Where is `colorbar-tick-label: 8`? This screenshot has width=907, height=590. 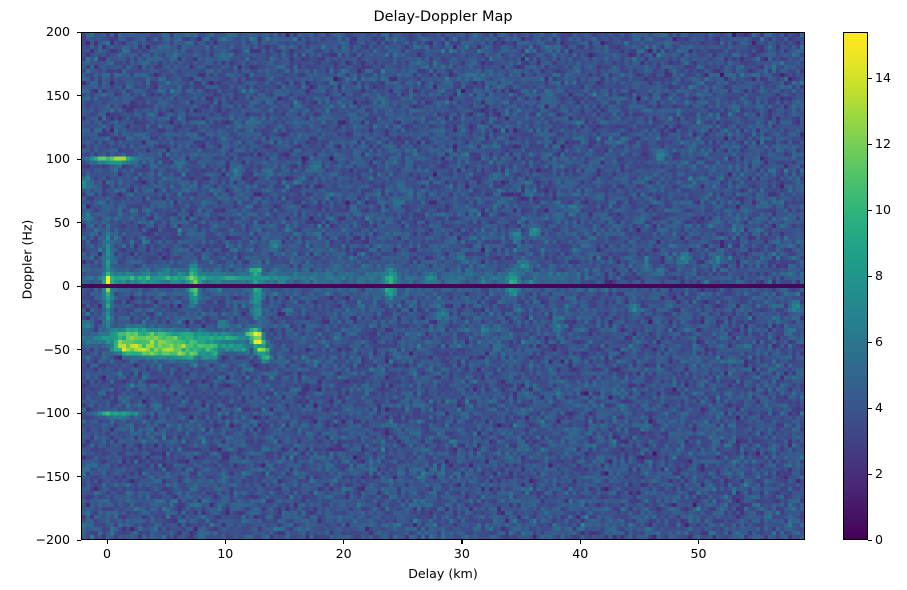
colorbar-tick-label: 8 is located at coordinates (879, 276).